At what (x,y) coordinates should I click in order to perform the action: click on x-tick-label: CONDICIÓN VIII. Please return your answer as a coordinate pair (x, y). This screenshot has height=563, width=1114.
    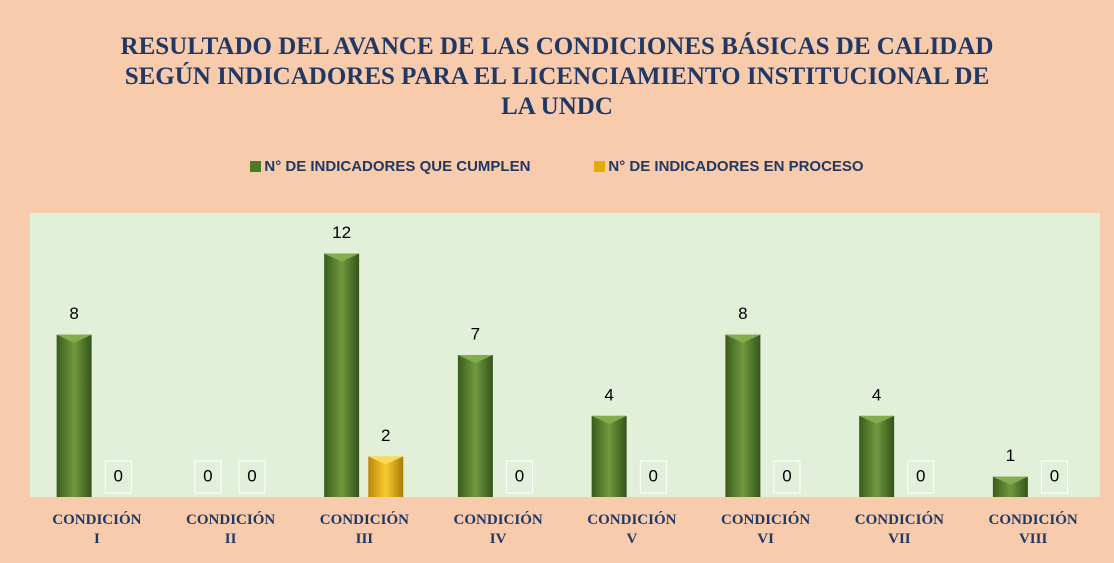
    Looking at the image, I should click on (1033, 529).